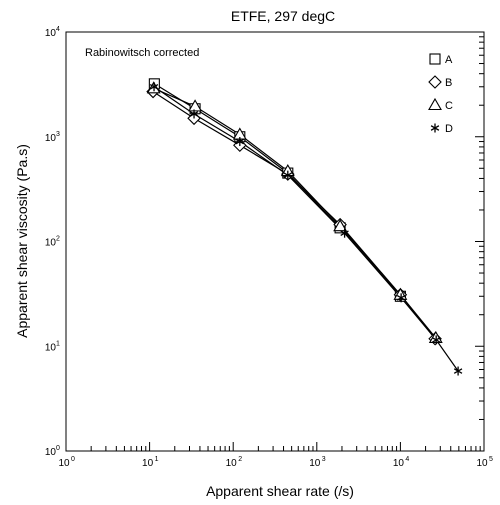 This screenshot has width=500, height=505. I want to click on y-tick-exponent: 1, so click(58, 343).